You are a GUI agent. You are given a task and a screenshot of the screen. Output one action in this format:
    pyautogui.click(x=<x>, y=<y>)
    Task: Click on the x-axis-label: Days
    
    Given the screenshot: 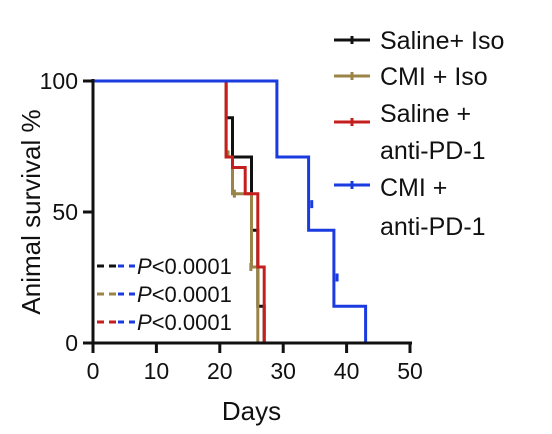 What is the action you would take?
    pyautogui.click(x=251, y=411)
    